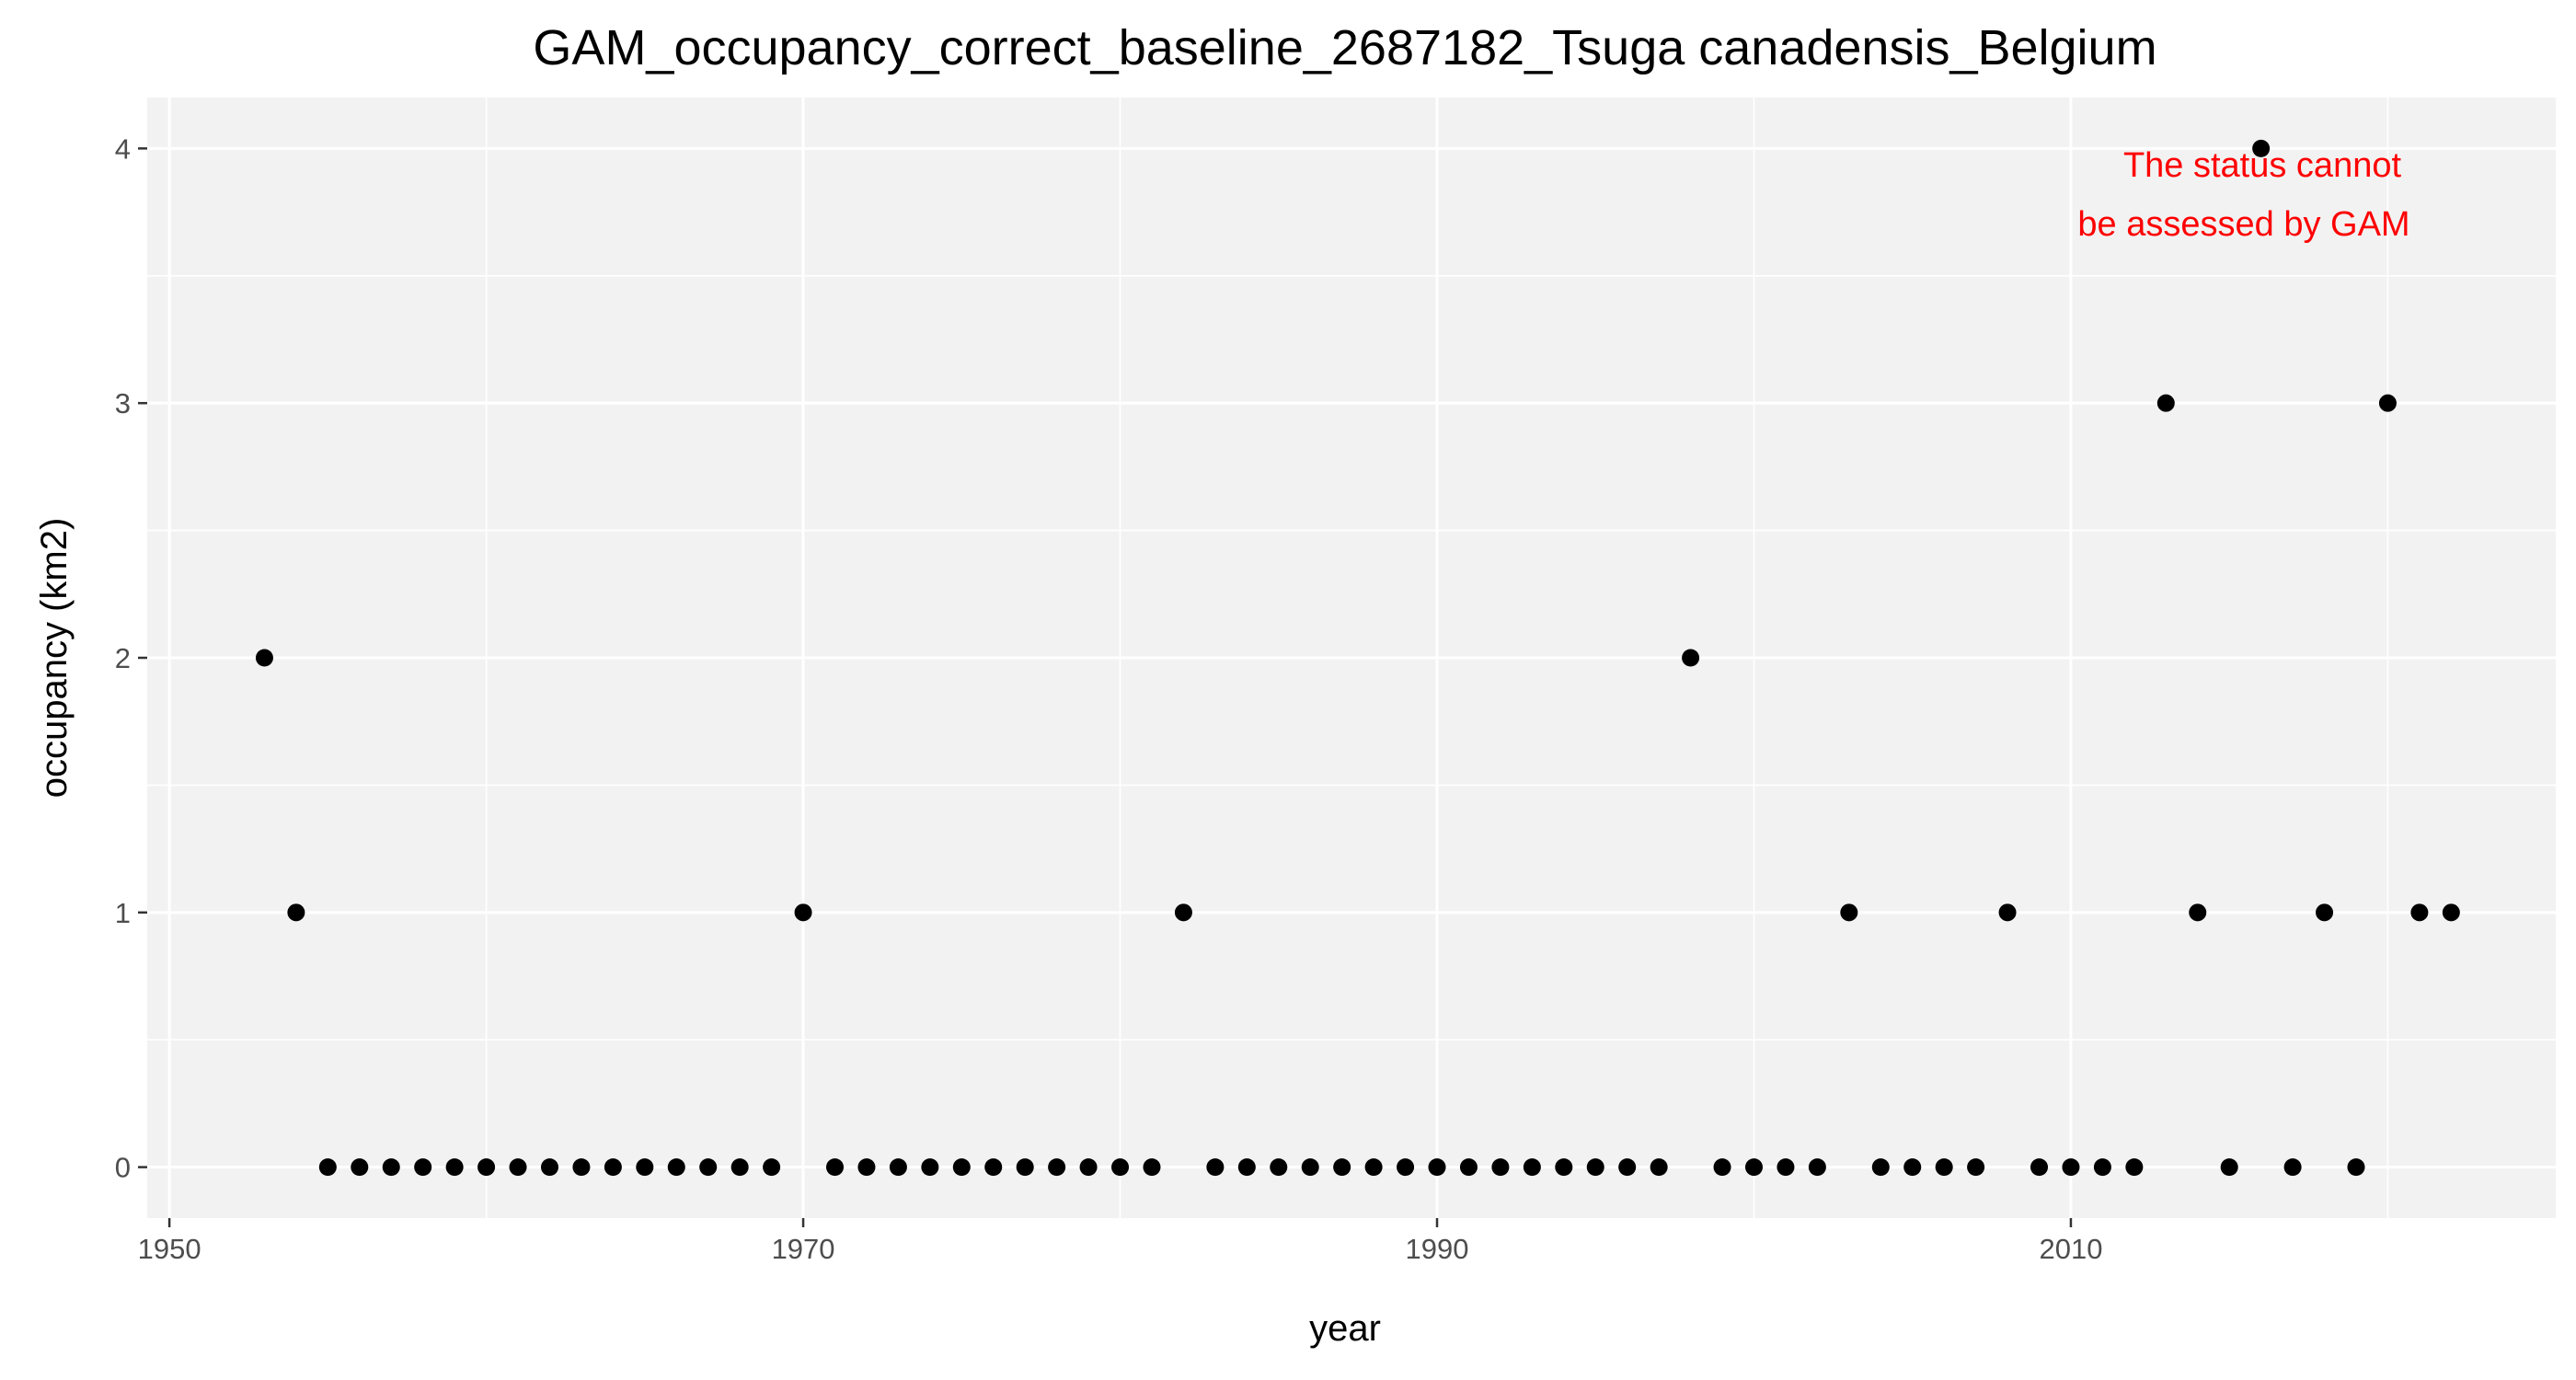 This screenshot has width=2576, height=1380. Describe the element at coordinates (1120, 1241) in the screenshot. I see `x-axis: 1950 1970 1990 2010` at that location.